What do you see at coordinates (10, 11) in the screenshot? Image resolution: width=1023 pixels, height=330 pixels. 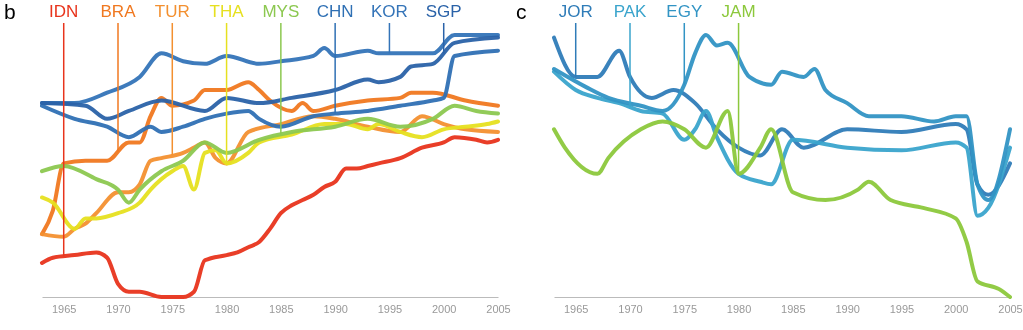 I see `chart-title: b` at bounding box center [10, 11].